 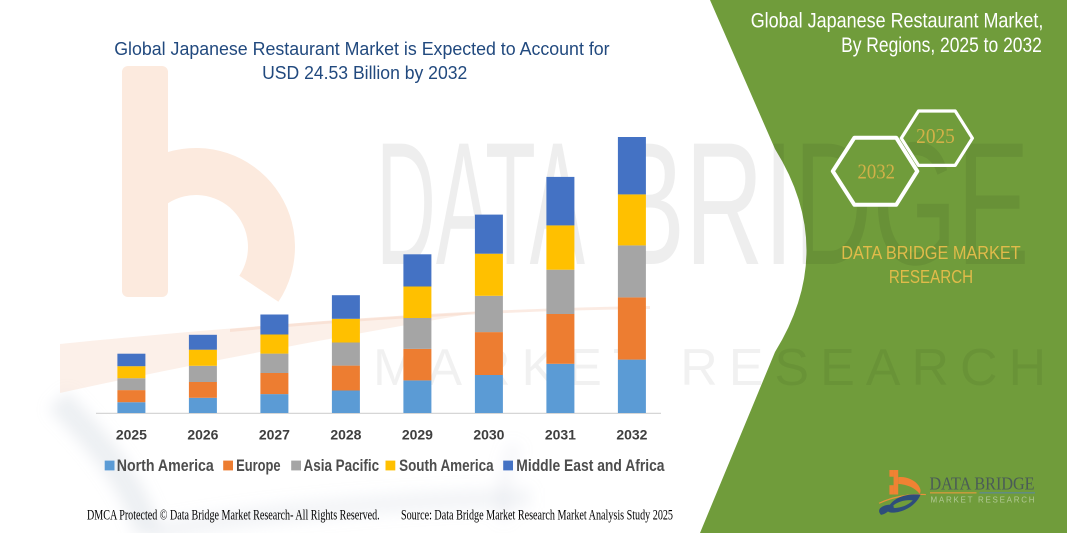 I want to click on svg-text: Middle East and Africa, so click(x=590, y=465).